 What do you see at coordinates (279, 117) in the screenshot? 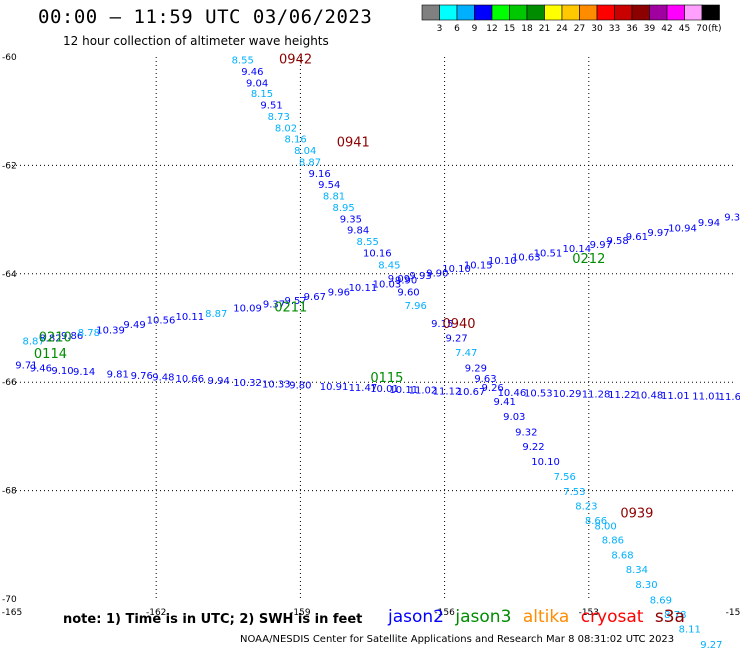
I see `wave-height-point: 8.73` at bounding box center [279, 117].